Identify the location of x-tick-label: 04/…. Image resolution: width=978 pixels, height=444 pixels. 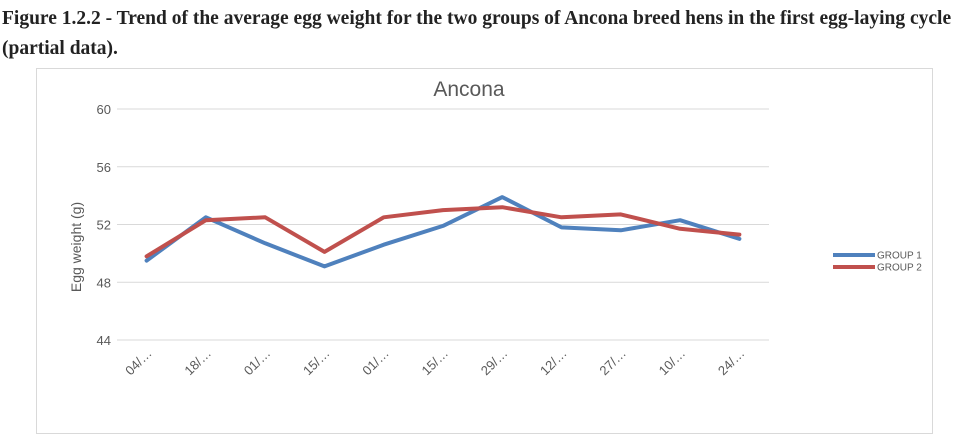
(138, 362).